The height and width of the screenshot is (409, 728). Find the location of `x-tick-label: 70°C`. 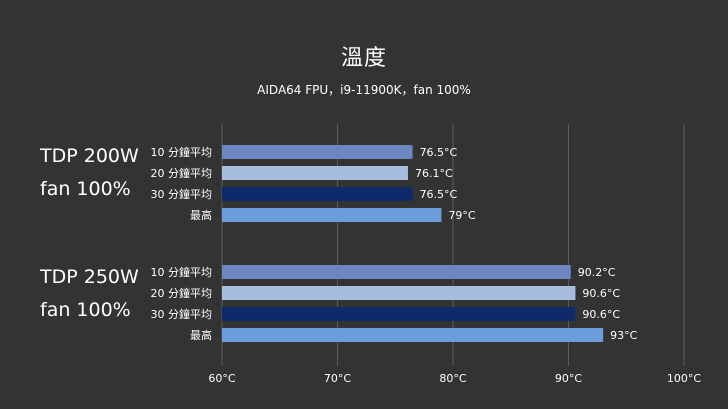

x-tick-label: 70°C is located at coordinates (337, 378).